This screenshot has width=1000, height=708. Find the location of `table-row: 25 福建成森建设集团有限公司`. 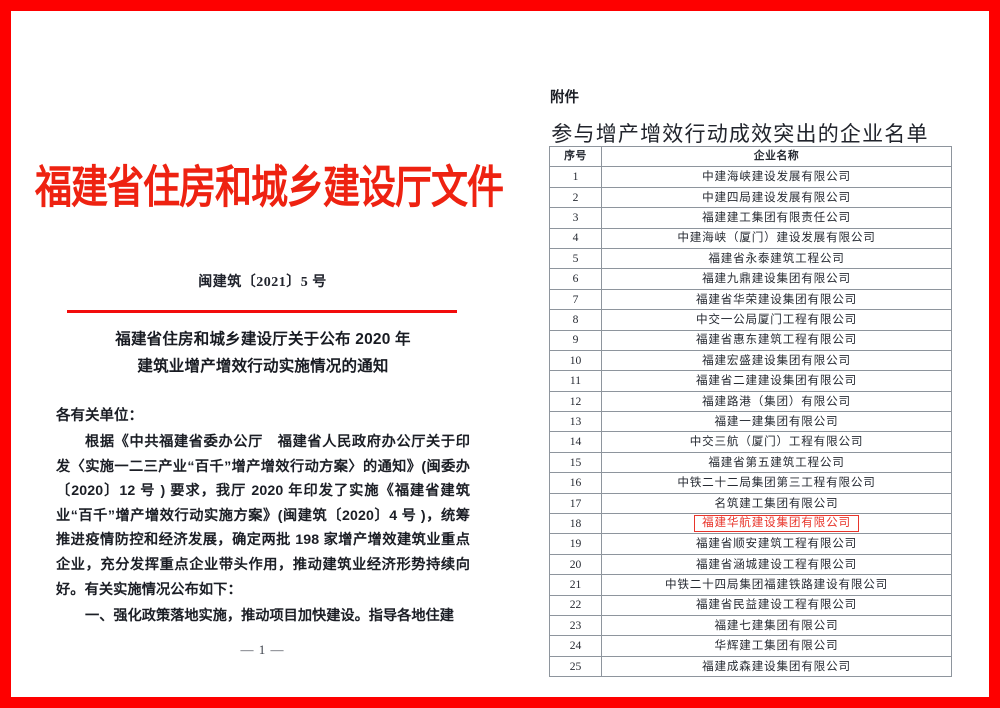

table-row: 25 福建成森建设集团有限公司 is located at coordinates (750, 666).